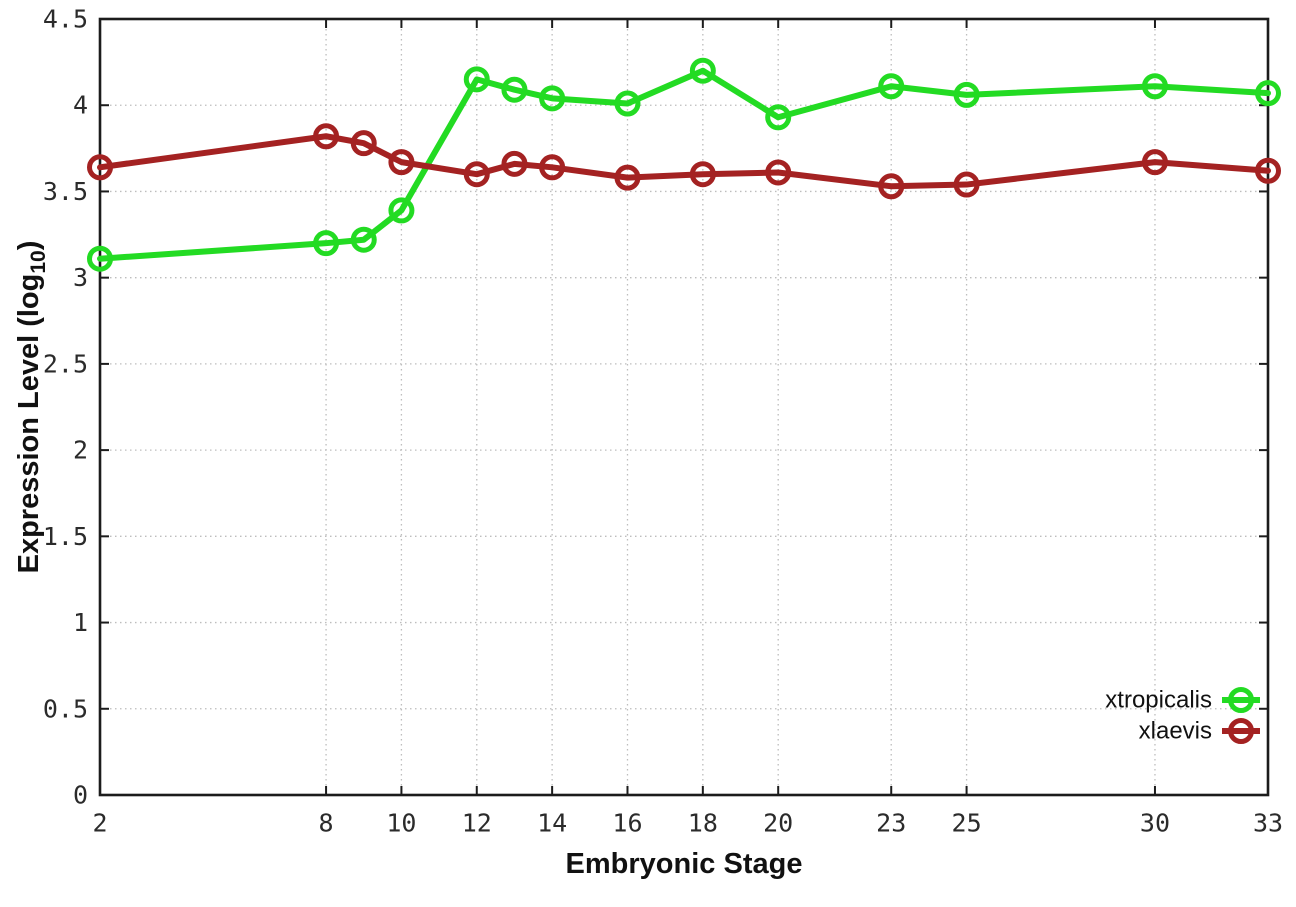 This screenshot has width=1296, height=907. What do you see at coordinates (401, 823) in the screenshot?
I see `x-tick-label: 10` at bounding box center [401, 823].